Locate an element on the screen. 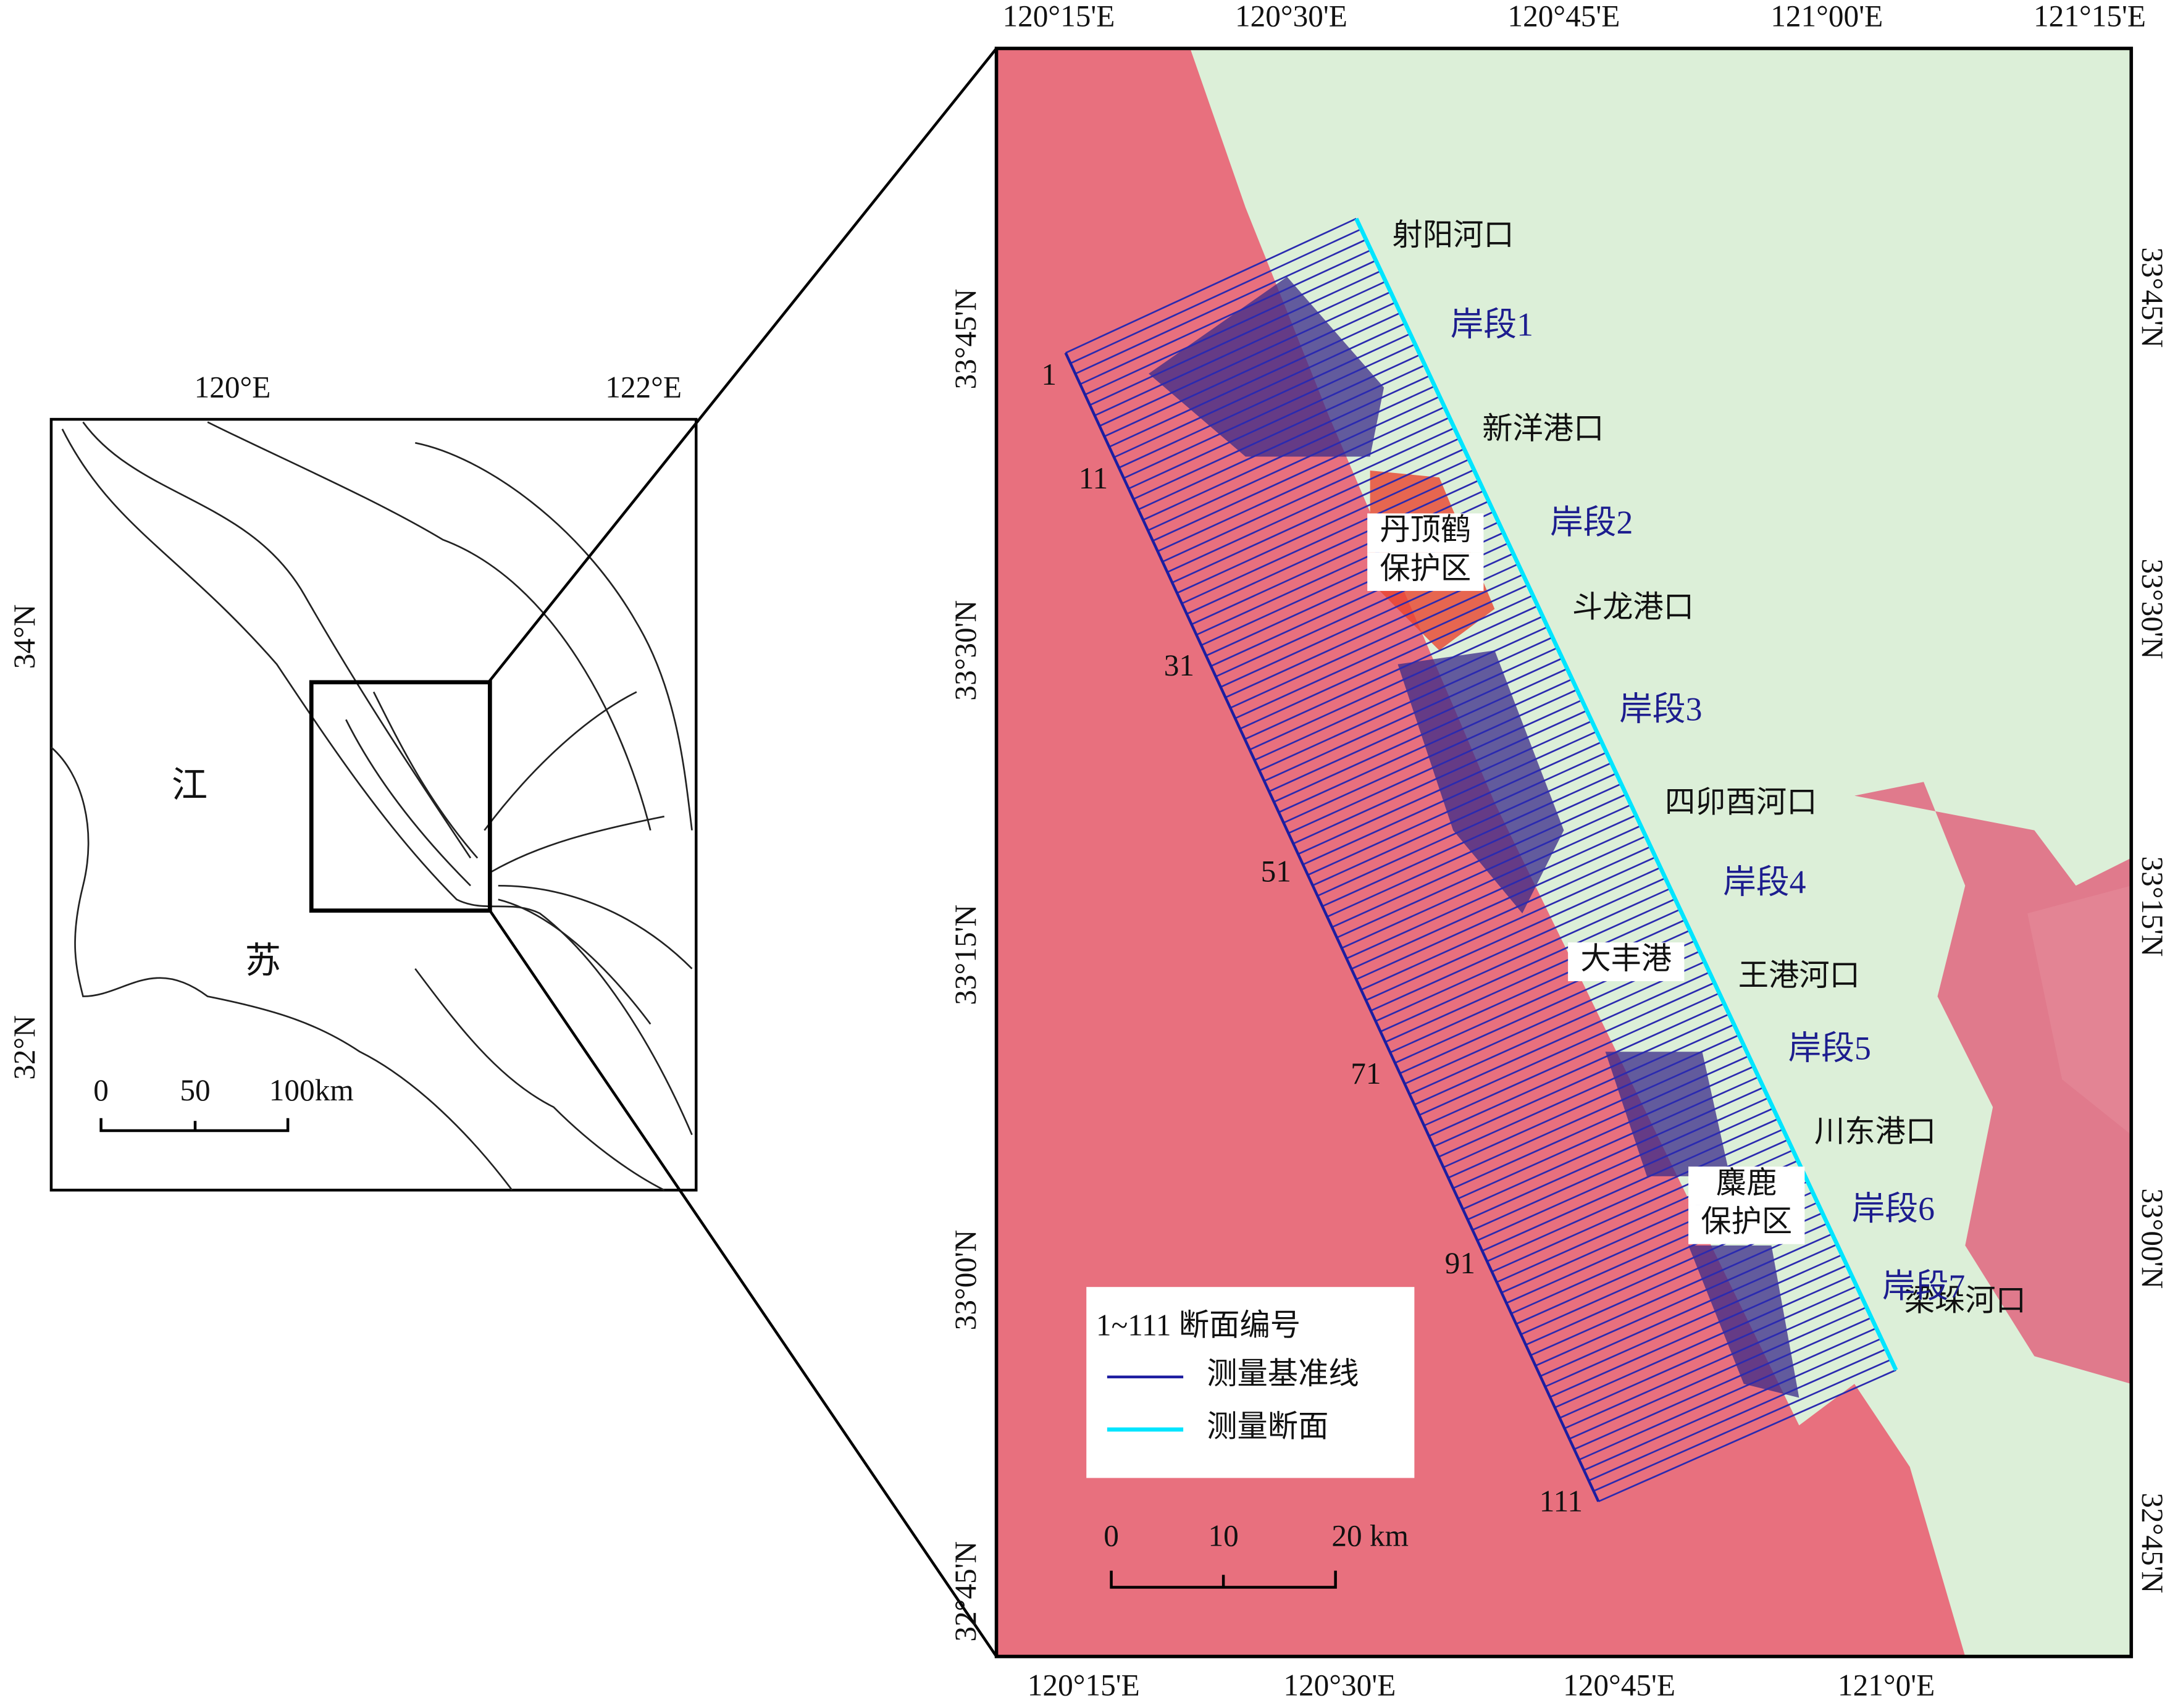  province-label: 江 is located at coordinates (189, 785).